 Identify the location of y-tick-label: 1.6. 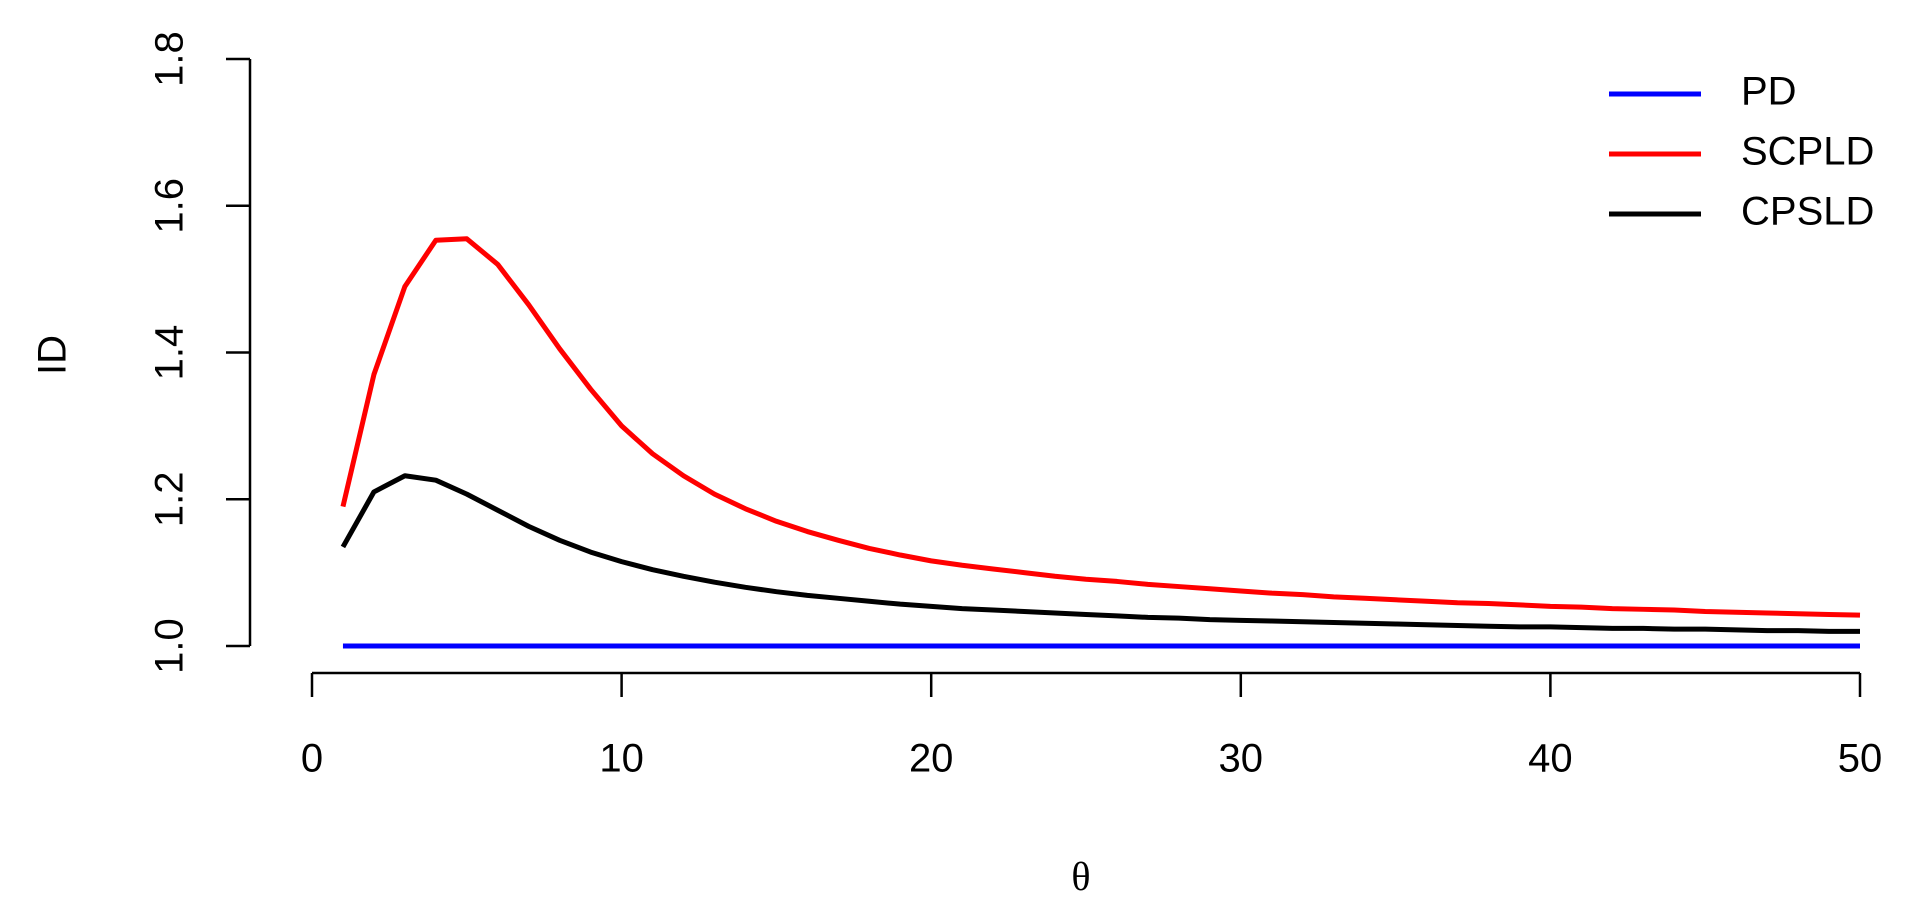
(170, 206).